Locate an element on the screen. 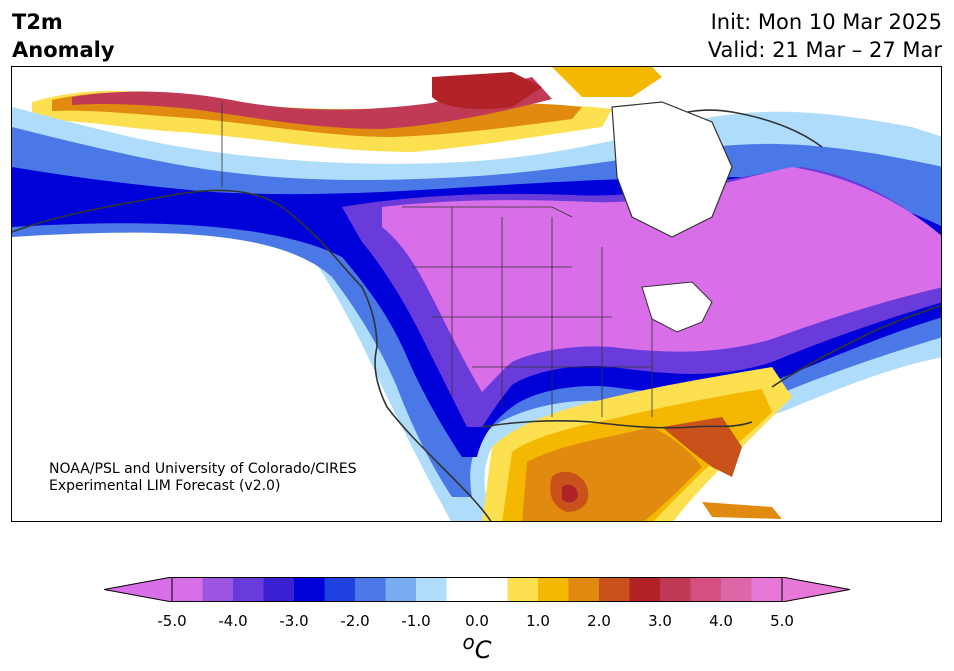  colorbar-frame is located at coordinates (477, 589).